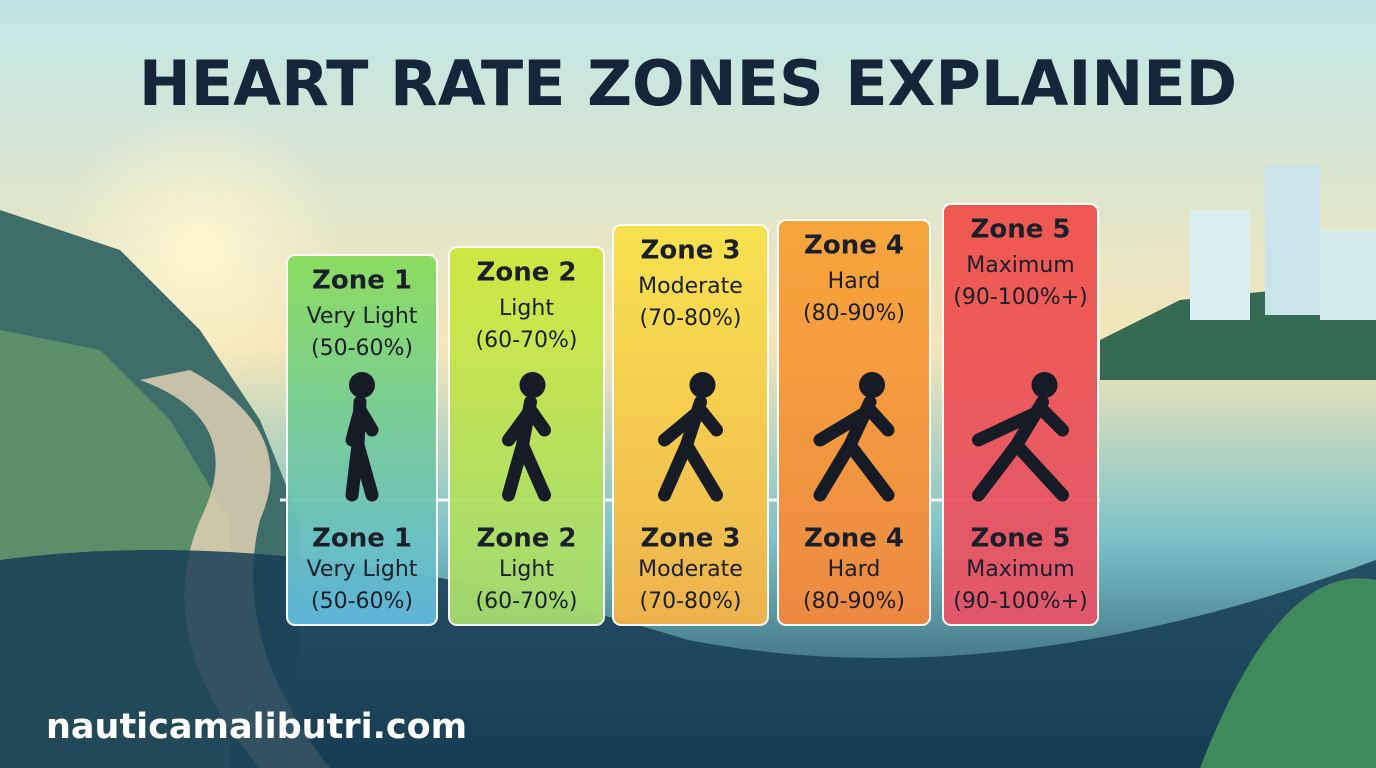 The height and width of the screenshot is (768, 1376). I want to click on leaf, so click(1288, 673).